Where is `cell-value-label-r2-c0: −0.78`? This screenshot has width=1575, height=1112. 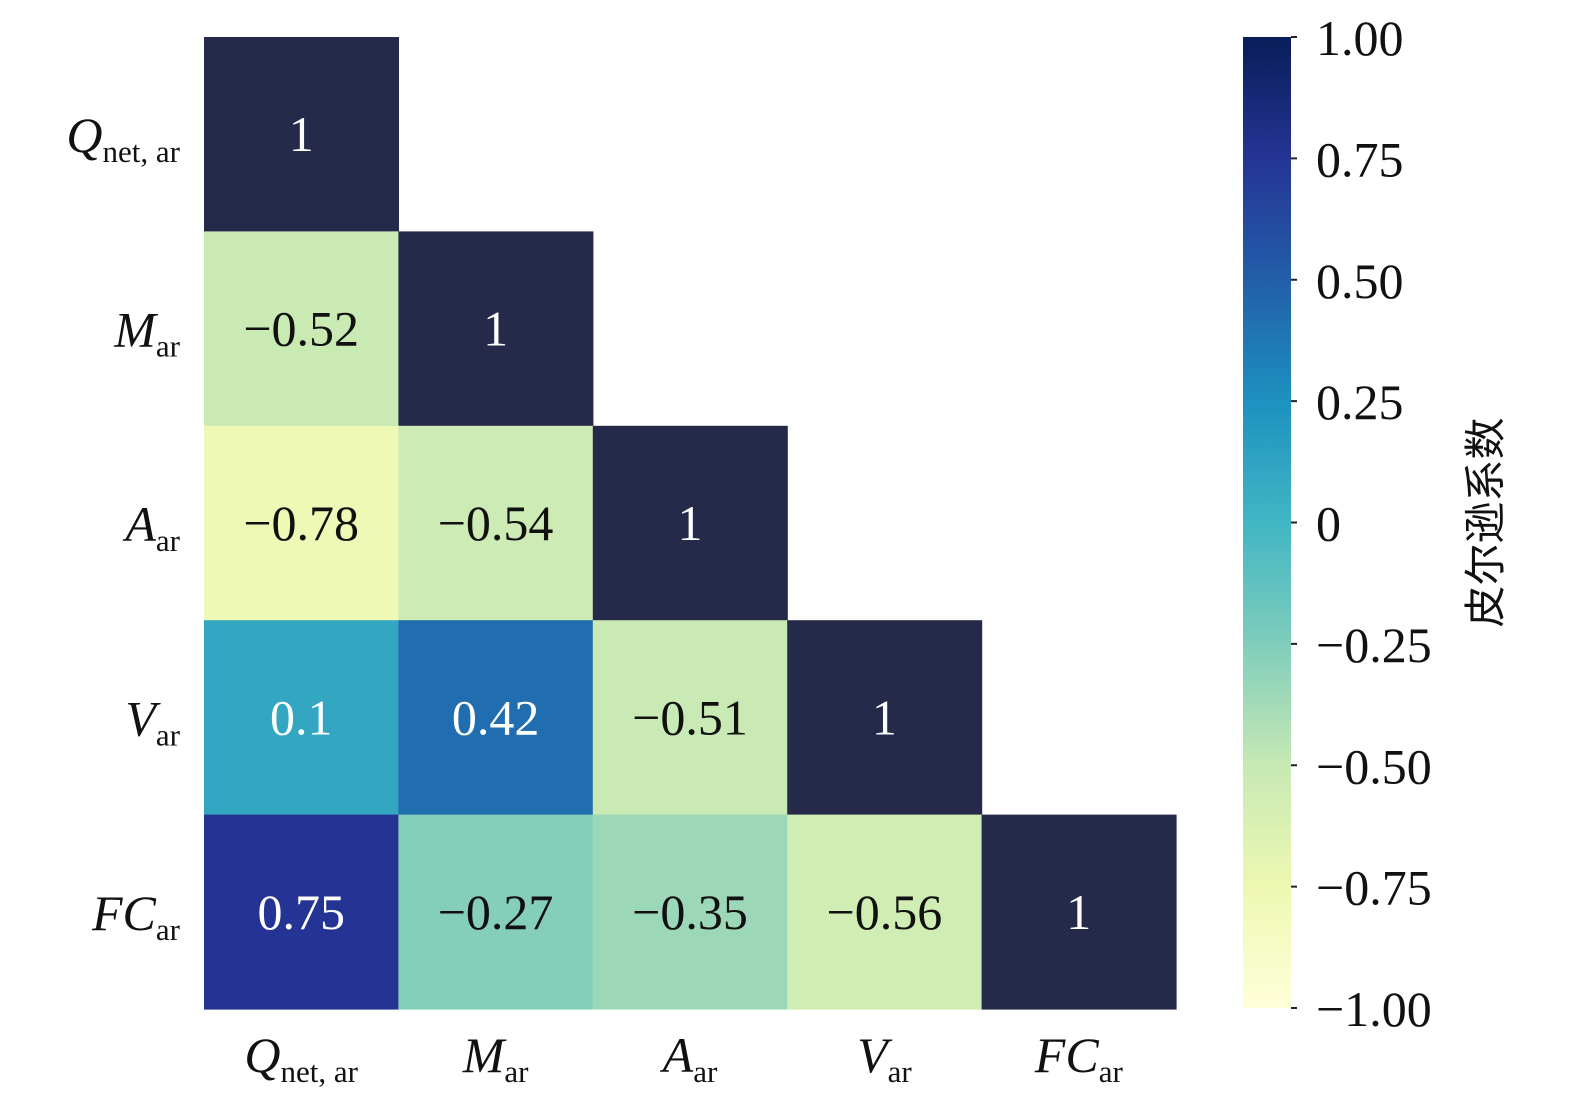 cell-value-label-r2-c0: −0.78 is located at coordinates (301, 523).